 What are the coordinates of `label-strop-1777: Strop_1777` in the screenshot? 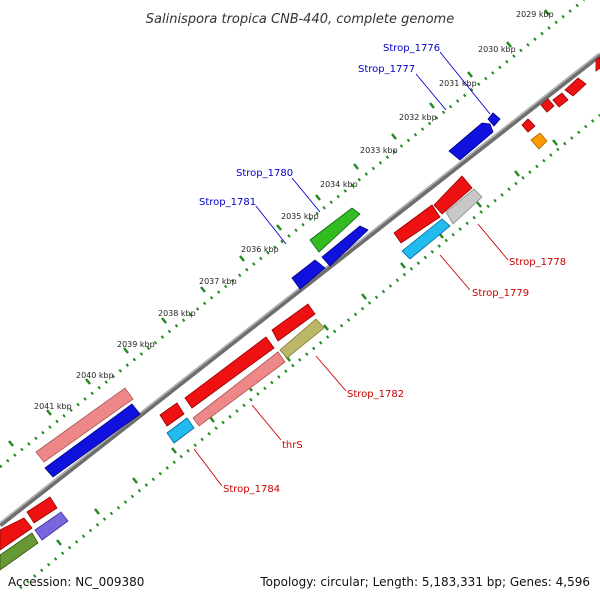 It's located at (386, 69).